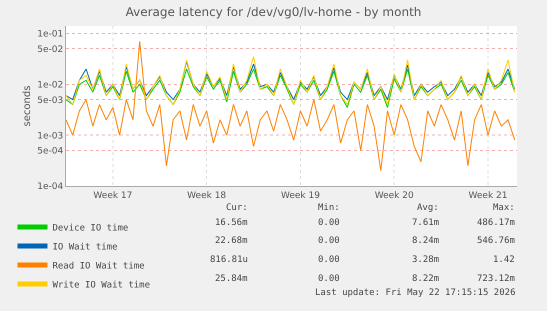 Image resolution: width=547 pixels, height=311 pixels. I want to click on text: Avg:, so click(428, 208).